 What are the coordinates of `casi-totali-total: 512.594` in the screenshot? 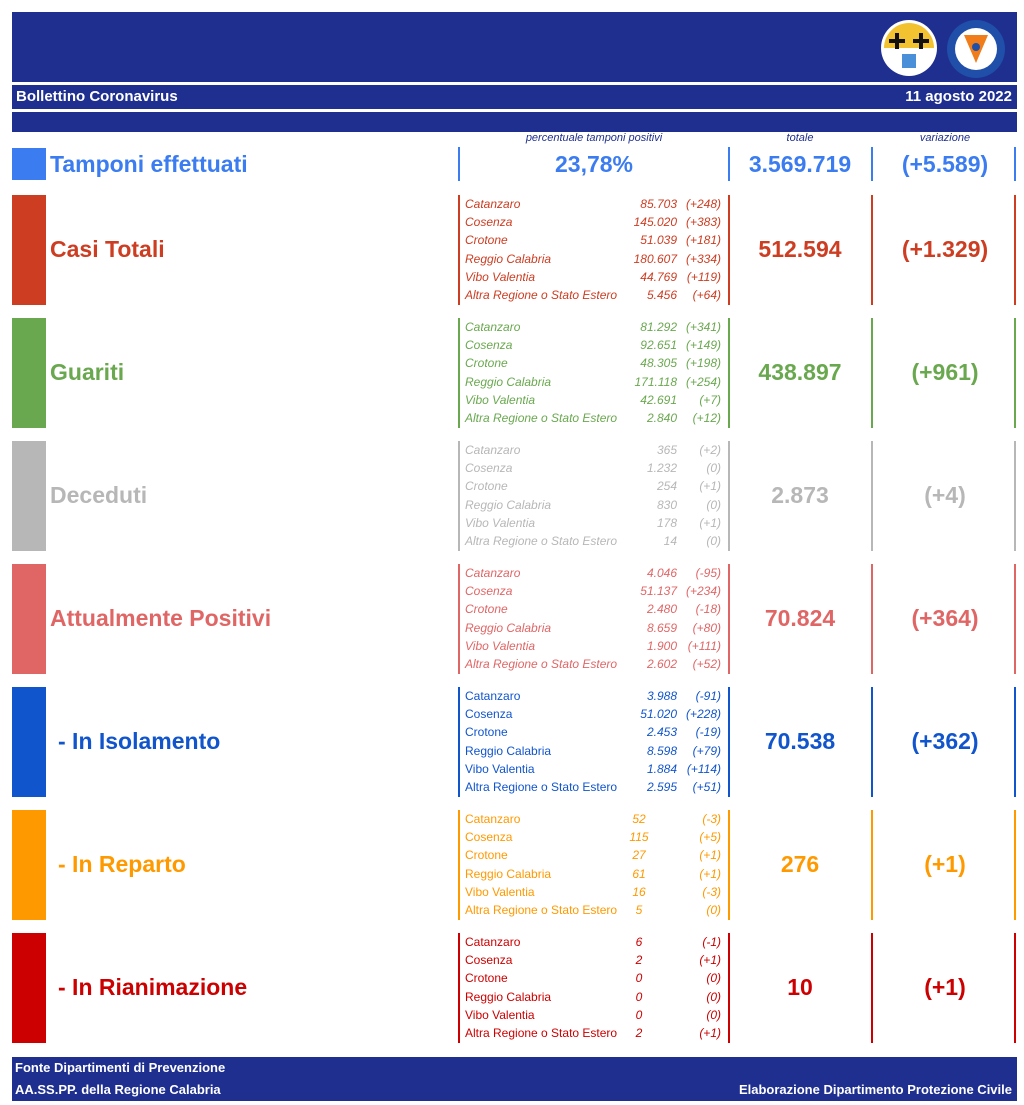 It's located at (800, 249).